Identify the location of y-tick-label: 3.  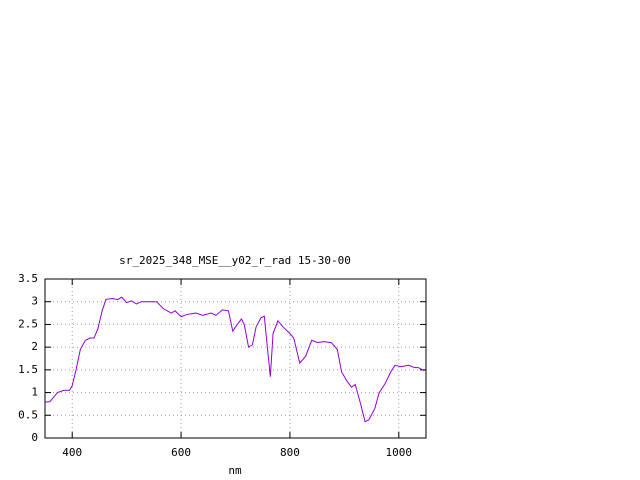
(34, 301).